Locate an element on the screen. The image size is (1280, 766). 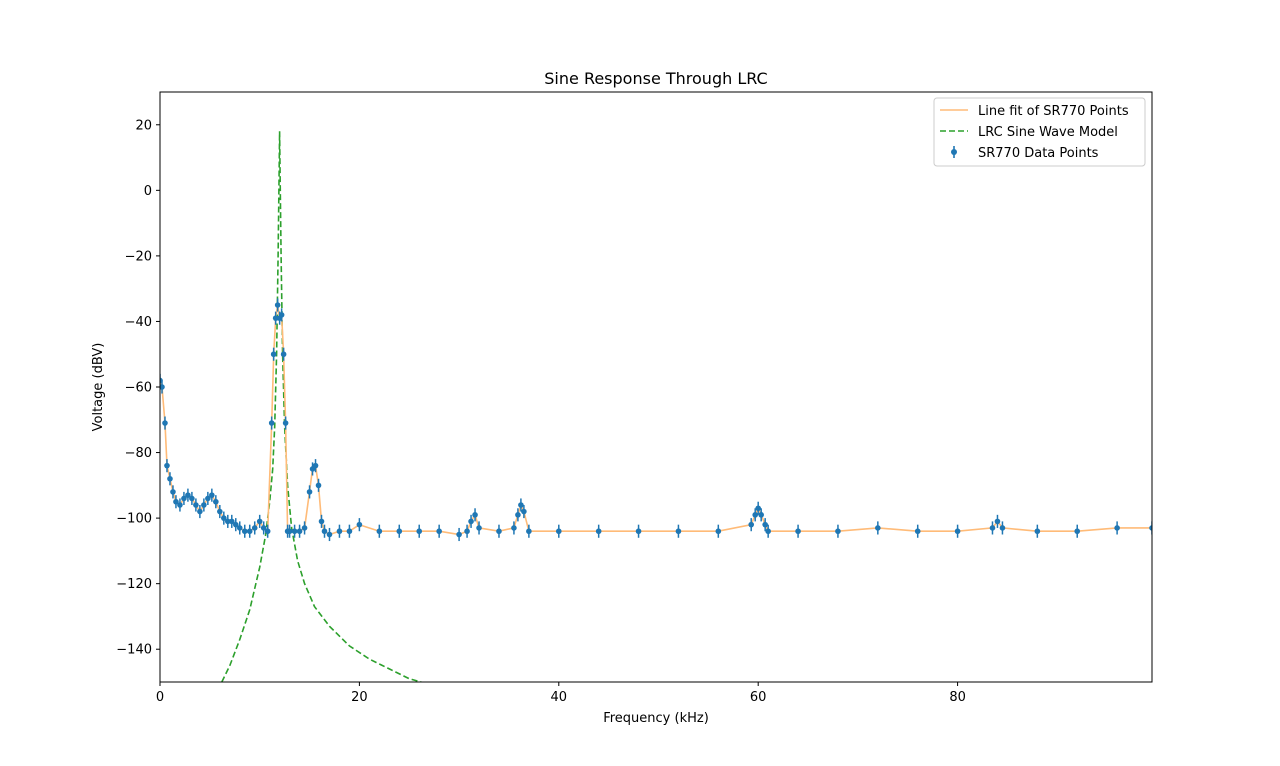
legend-data-points-label: SR770 Data Points is located at coordinates (1038, 153).